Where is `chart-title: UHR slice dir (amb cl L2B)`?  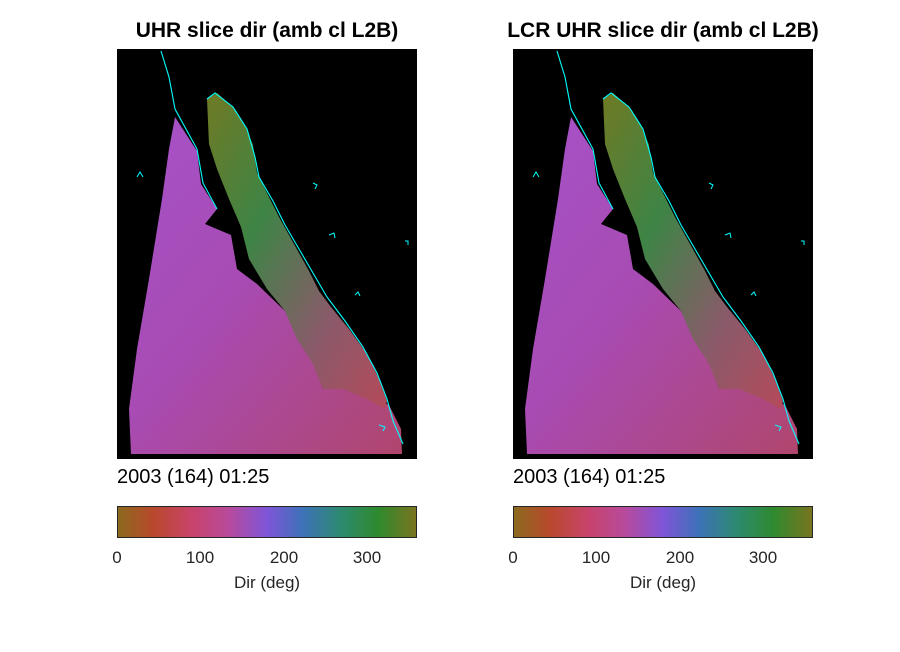 chart-title: UHR slice dir (amb cl L2B) is located at coordinates (267, 30).